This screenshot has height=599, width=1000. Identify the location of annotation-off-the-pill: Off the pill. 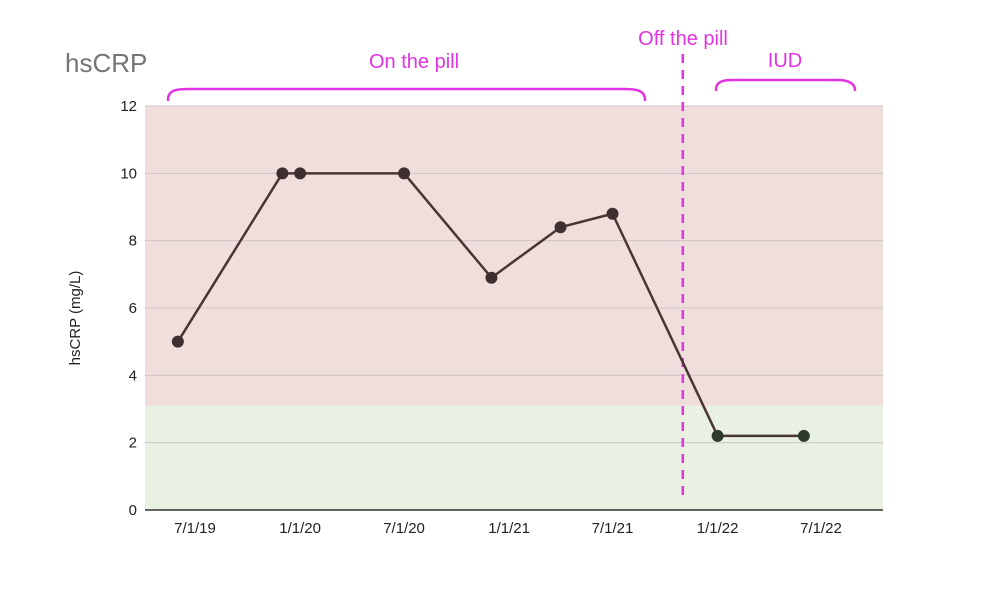
(683, 39).